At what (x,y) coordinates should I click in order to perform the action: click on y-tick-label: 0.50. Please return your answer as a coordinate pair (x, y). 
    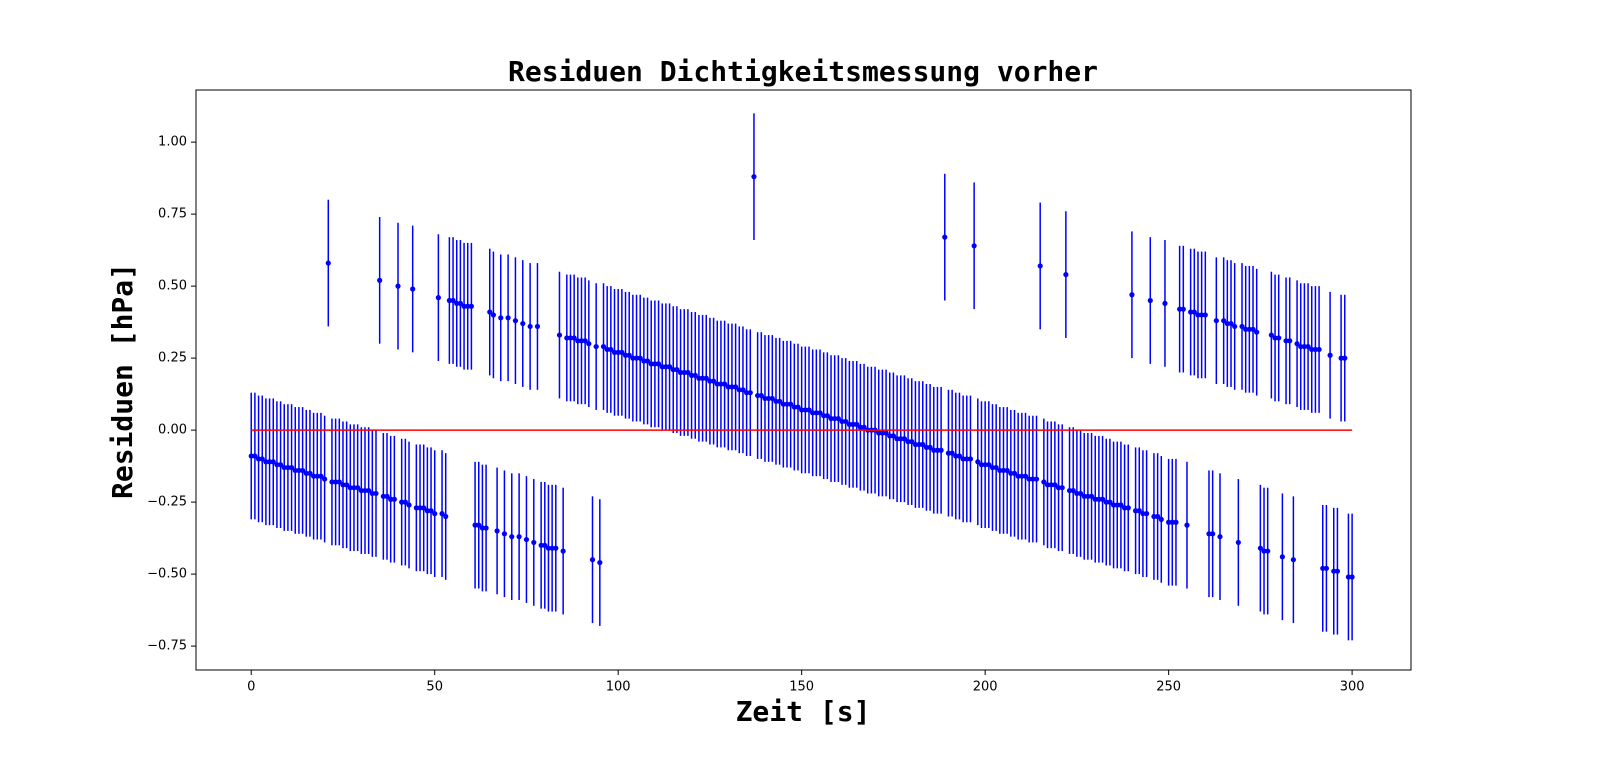
    Looking at the image, I should click on (172, 286).